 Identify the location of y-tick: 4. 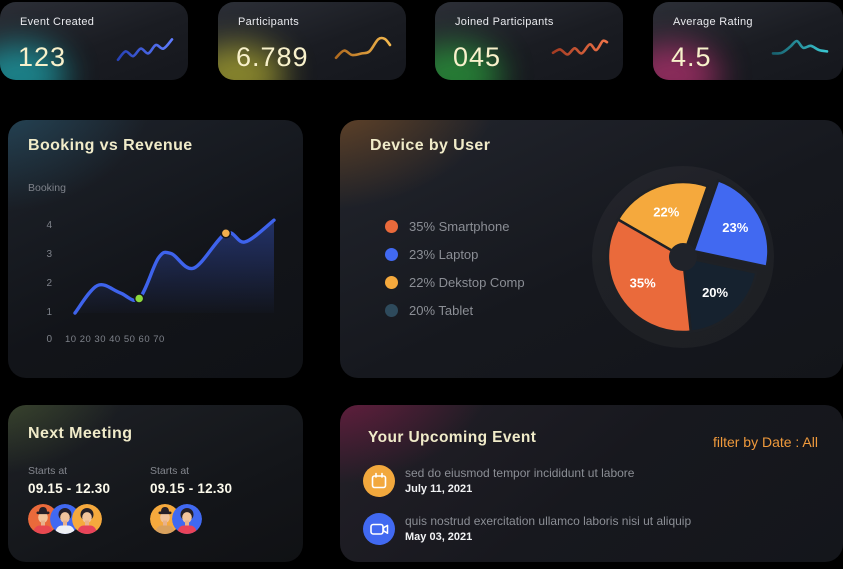
(49, 225).